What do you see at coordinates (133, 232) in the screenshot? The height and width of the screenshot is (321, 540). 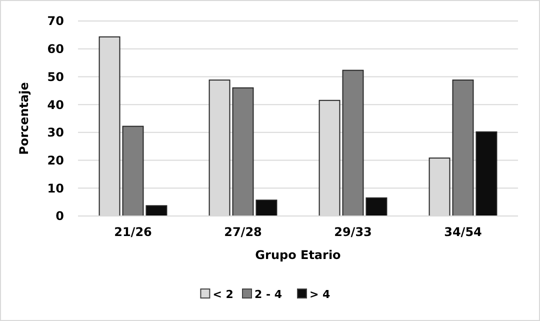 I see `x-tick-label: 21/26` at bounding box center [133, 232].